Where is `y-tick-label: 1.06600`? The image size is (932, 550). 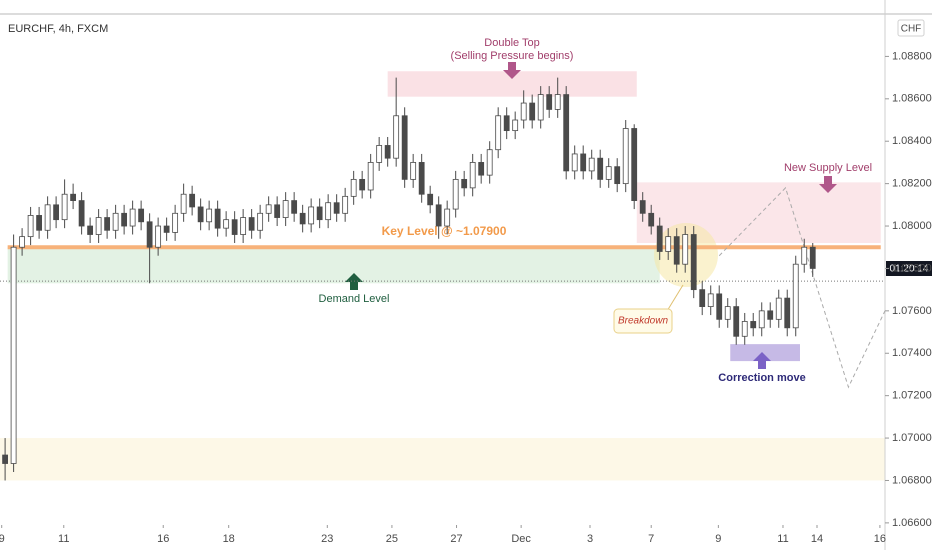 y-tick-label: 1.06600 is located at coordinates (912, 523).